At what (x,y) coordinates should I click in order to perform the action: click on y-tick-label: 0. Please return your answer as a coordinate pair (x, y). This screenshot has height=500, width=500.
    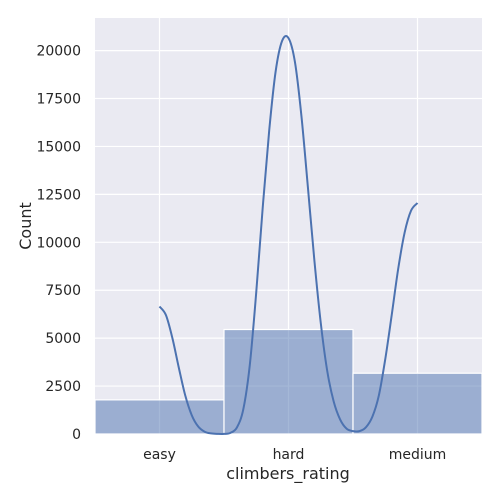
    Looking at the image, I should click on (76, 435).